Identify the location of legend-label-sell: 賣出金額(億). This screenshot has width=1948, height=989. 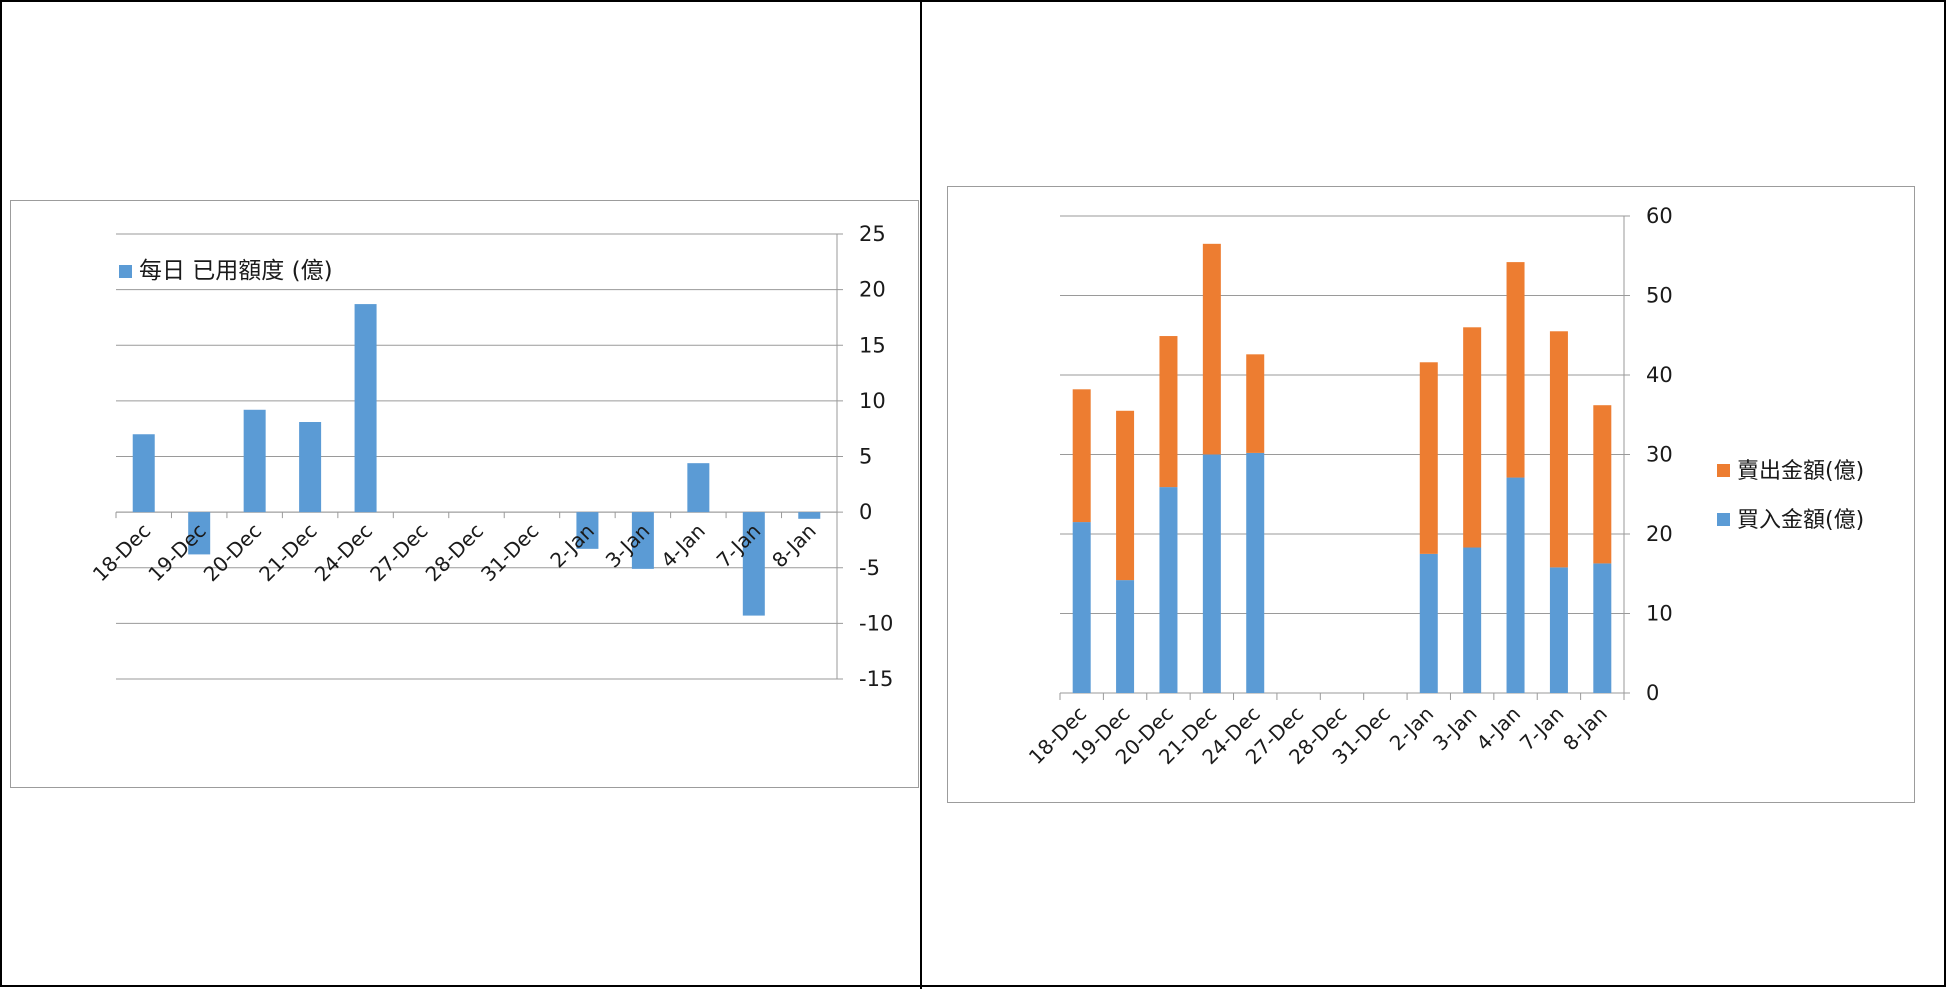
(1800, 471).